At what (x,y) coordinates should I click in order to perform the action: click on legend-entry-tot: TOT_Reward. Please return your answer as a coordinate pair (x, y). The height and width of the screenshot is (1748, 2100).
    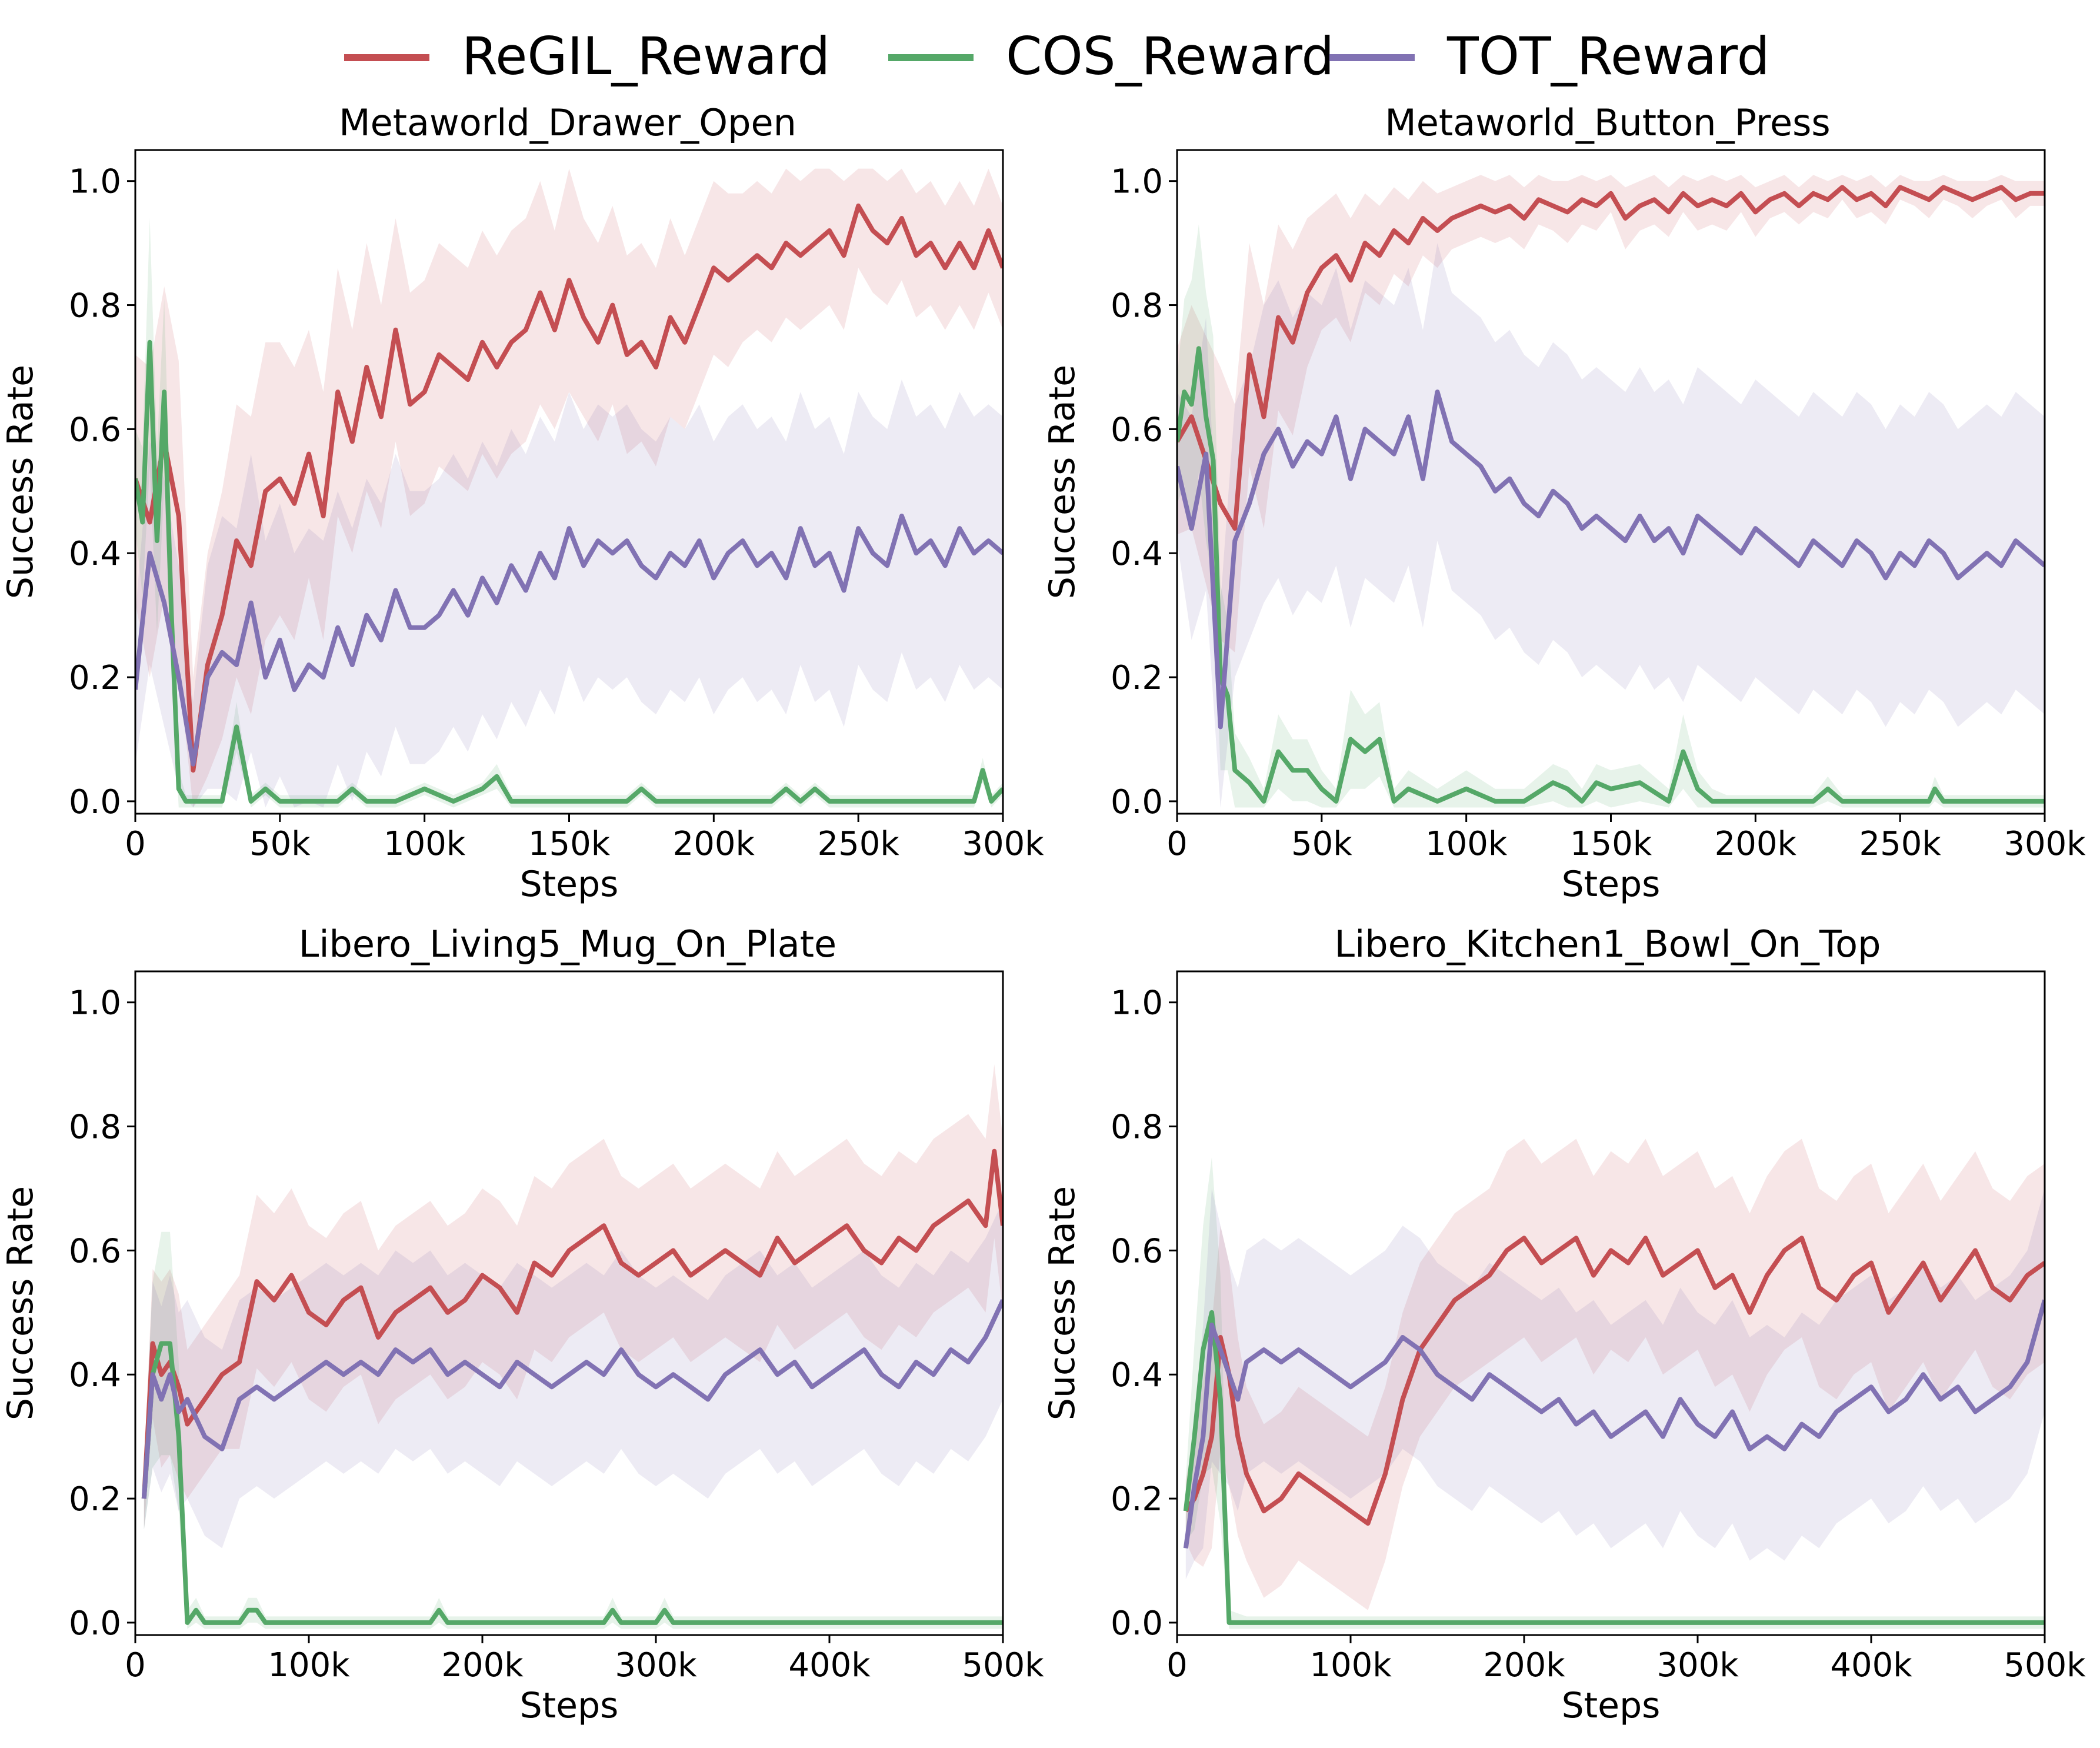
    Looking at the image, I should click on (1549, 56).